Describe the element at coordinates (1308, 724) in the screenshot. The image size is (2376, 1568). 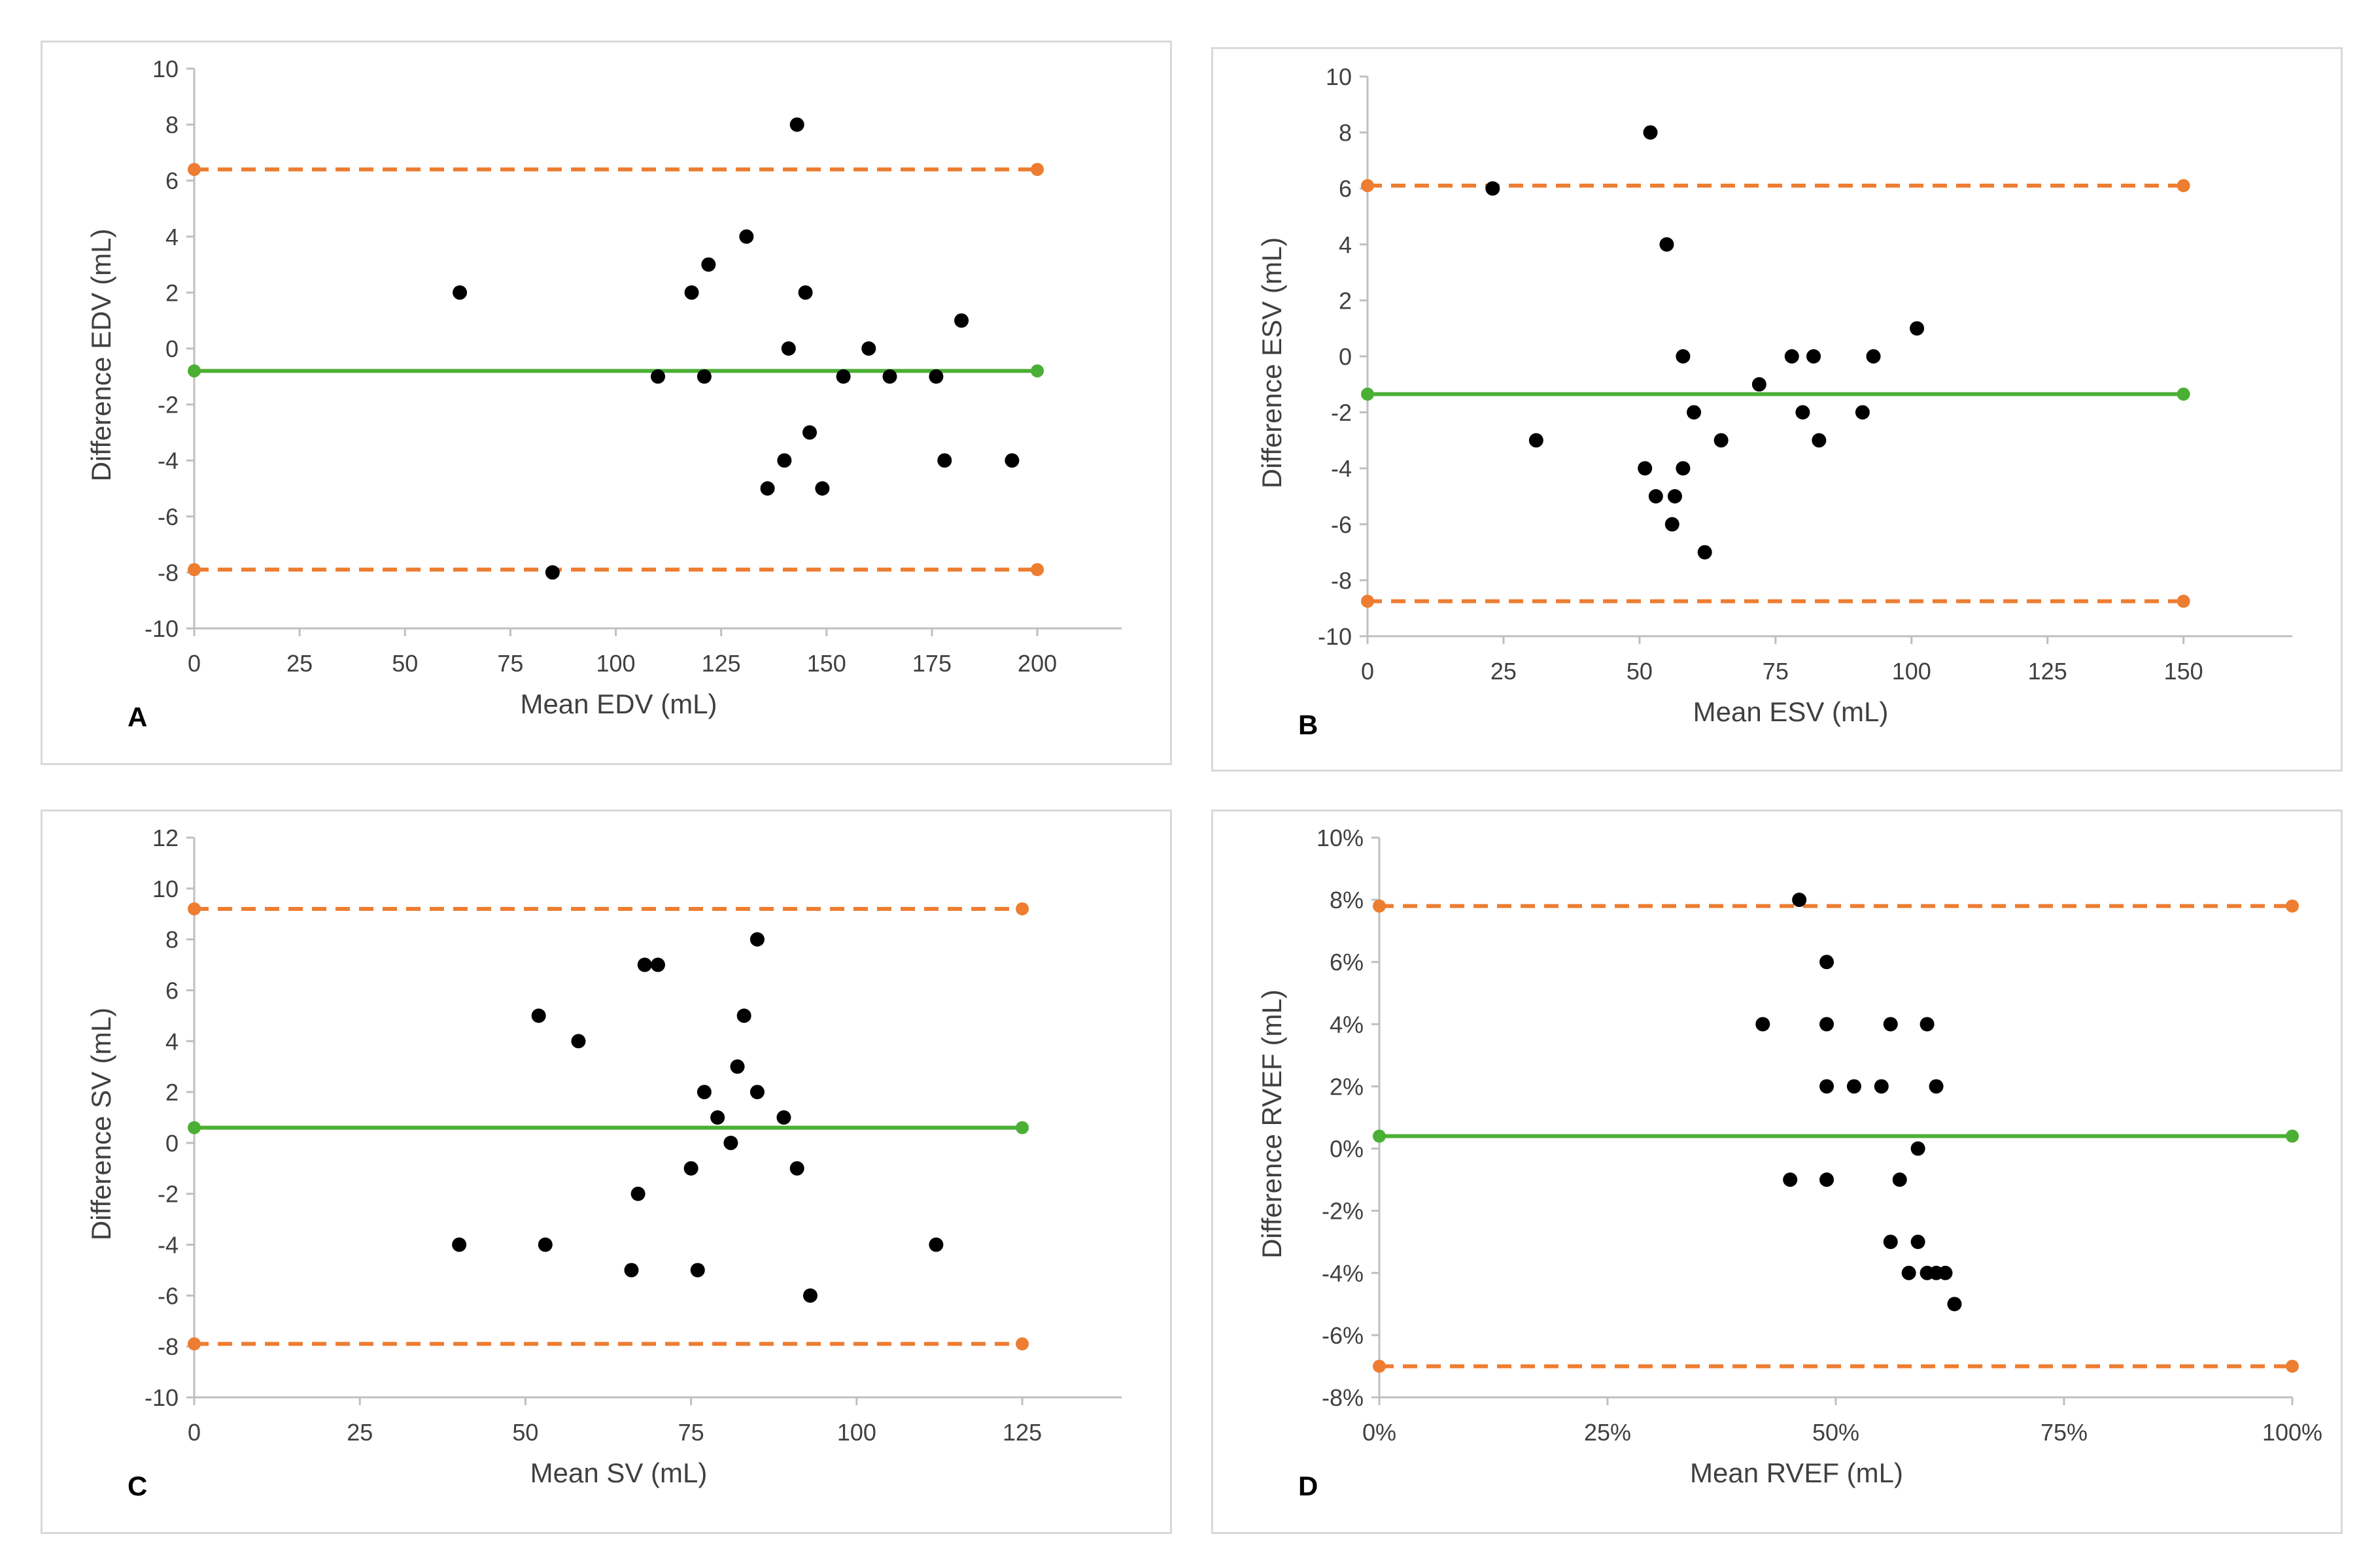
I see `panel-letter: B` at that location.